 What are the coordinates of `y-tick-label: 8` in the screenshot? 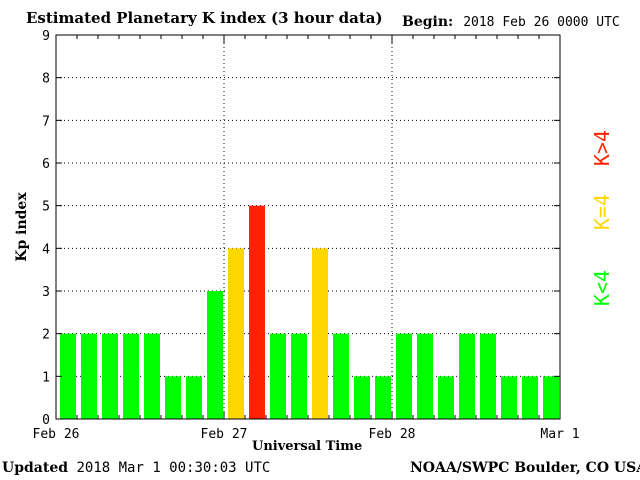 It's located at (46, 79).